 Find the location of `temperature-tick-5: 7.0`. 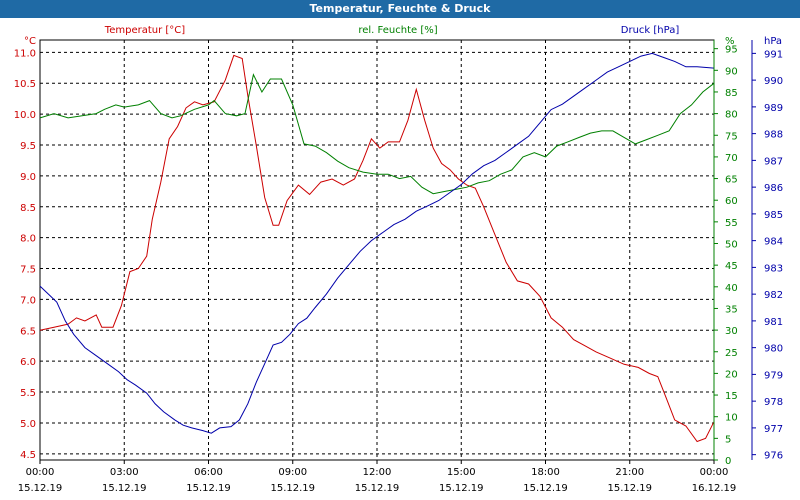

temperature-tick-5: 7.0 is located at coordinates (28, 300).